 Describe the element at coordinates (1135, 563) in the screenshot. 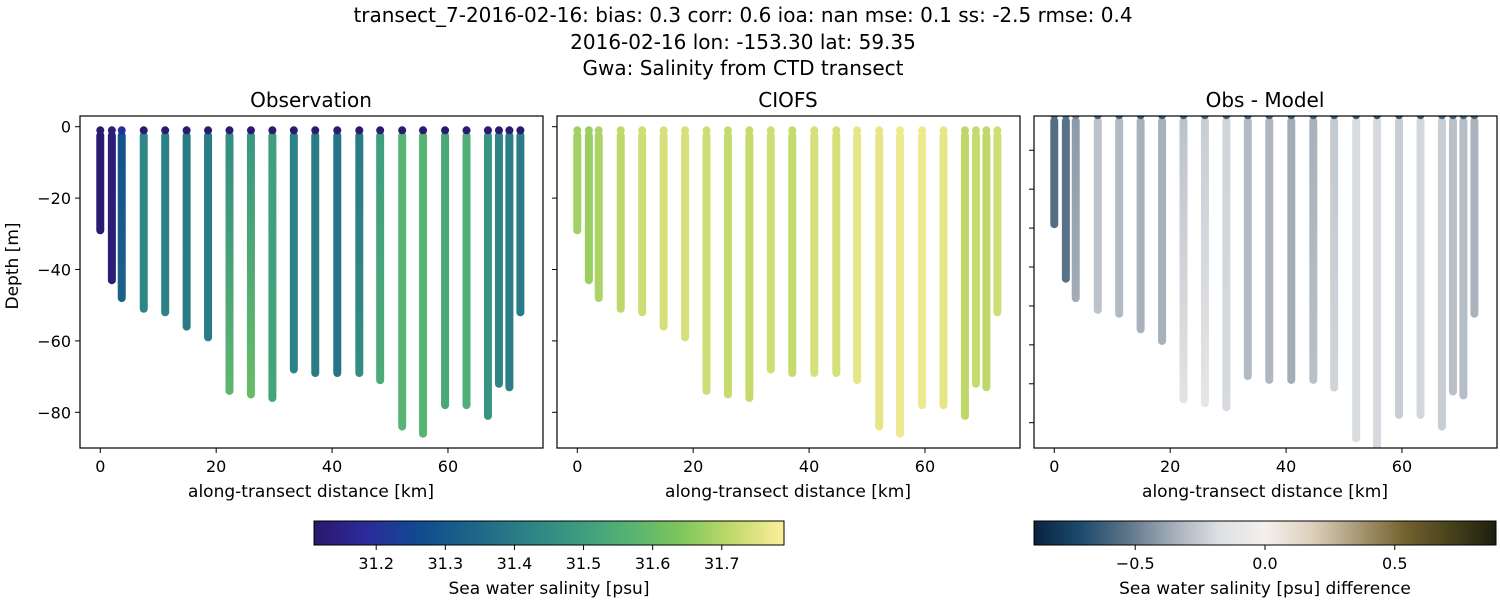

I see `colorbar-tick-label: −0.5` at that location.